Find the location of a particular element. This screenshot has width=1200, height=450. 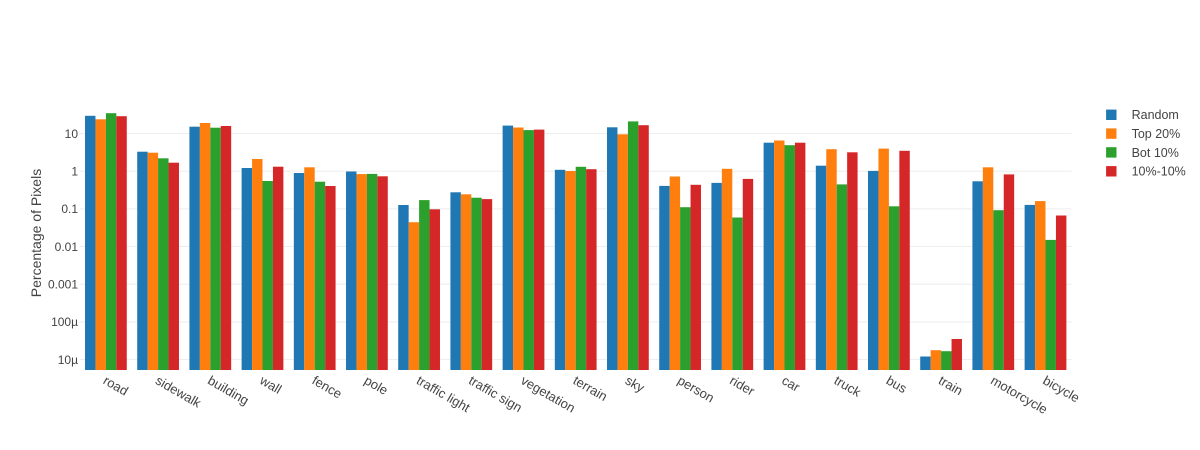

svg-text: 0.1 is located at coordinates (69, 209).